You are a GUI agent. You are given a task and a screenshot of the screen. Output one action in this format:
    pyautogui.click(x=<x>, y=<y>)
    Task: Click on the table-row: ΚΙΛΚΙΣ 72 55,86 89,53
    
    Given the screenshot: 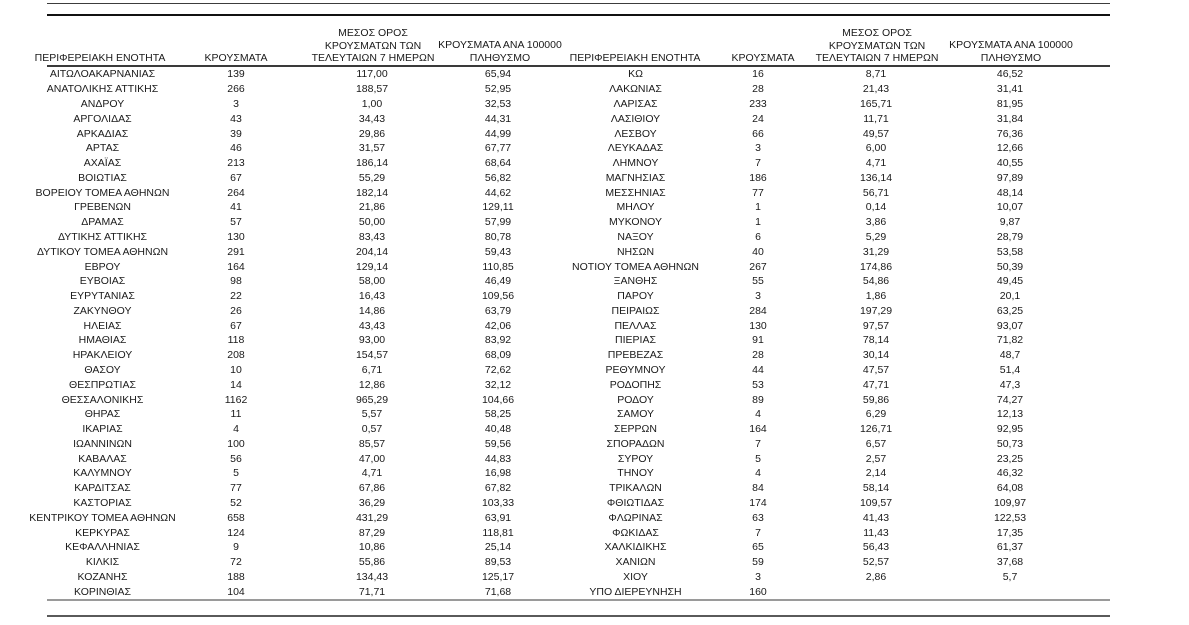 What is the action you would take?
    pyautogui.click(x=594, y=562)
    